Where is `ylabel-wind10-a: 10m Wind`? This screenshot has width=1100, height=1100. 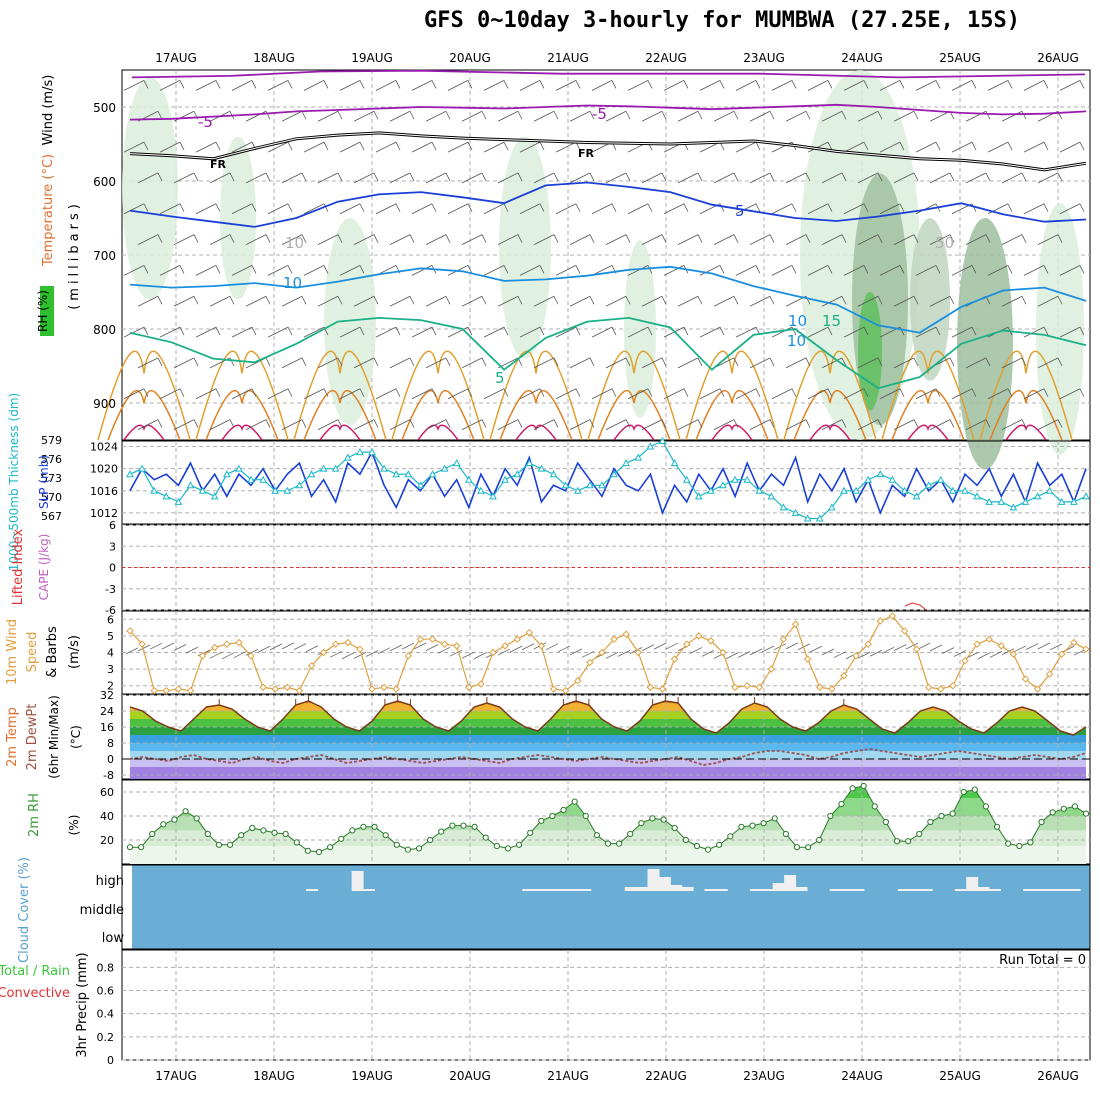 ylabel-wind10-a: 10m Wind is located at coordinates (12, 652).